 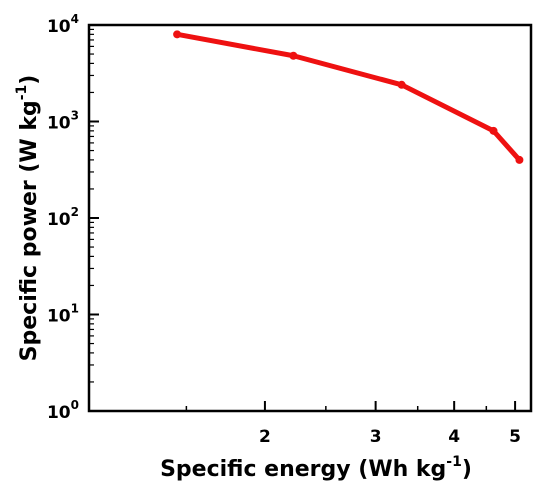 I want to click on y-tick-label: 10⁰, so click(x=63, y=410).